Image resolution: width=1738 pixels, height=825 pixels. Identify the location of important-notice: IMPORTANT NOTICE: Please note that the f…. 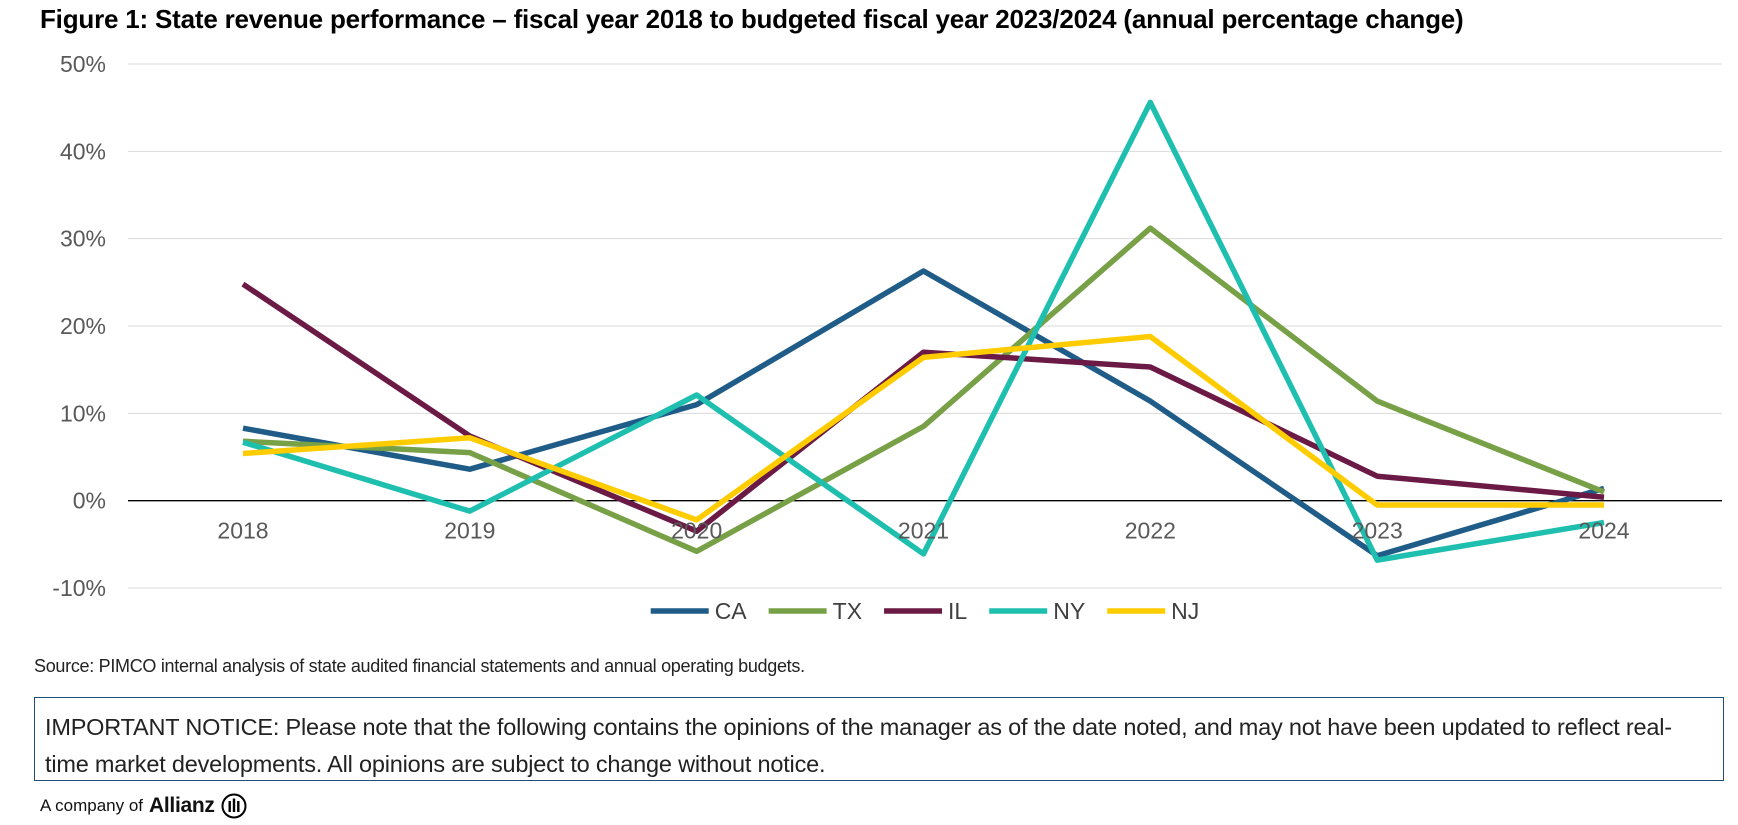
(879, 739).